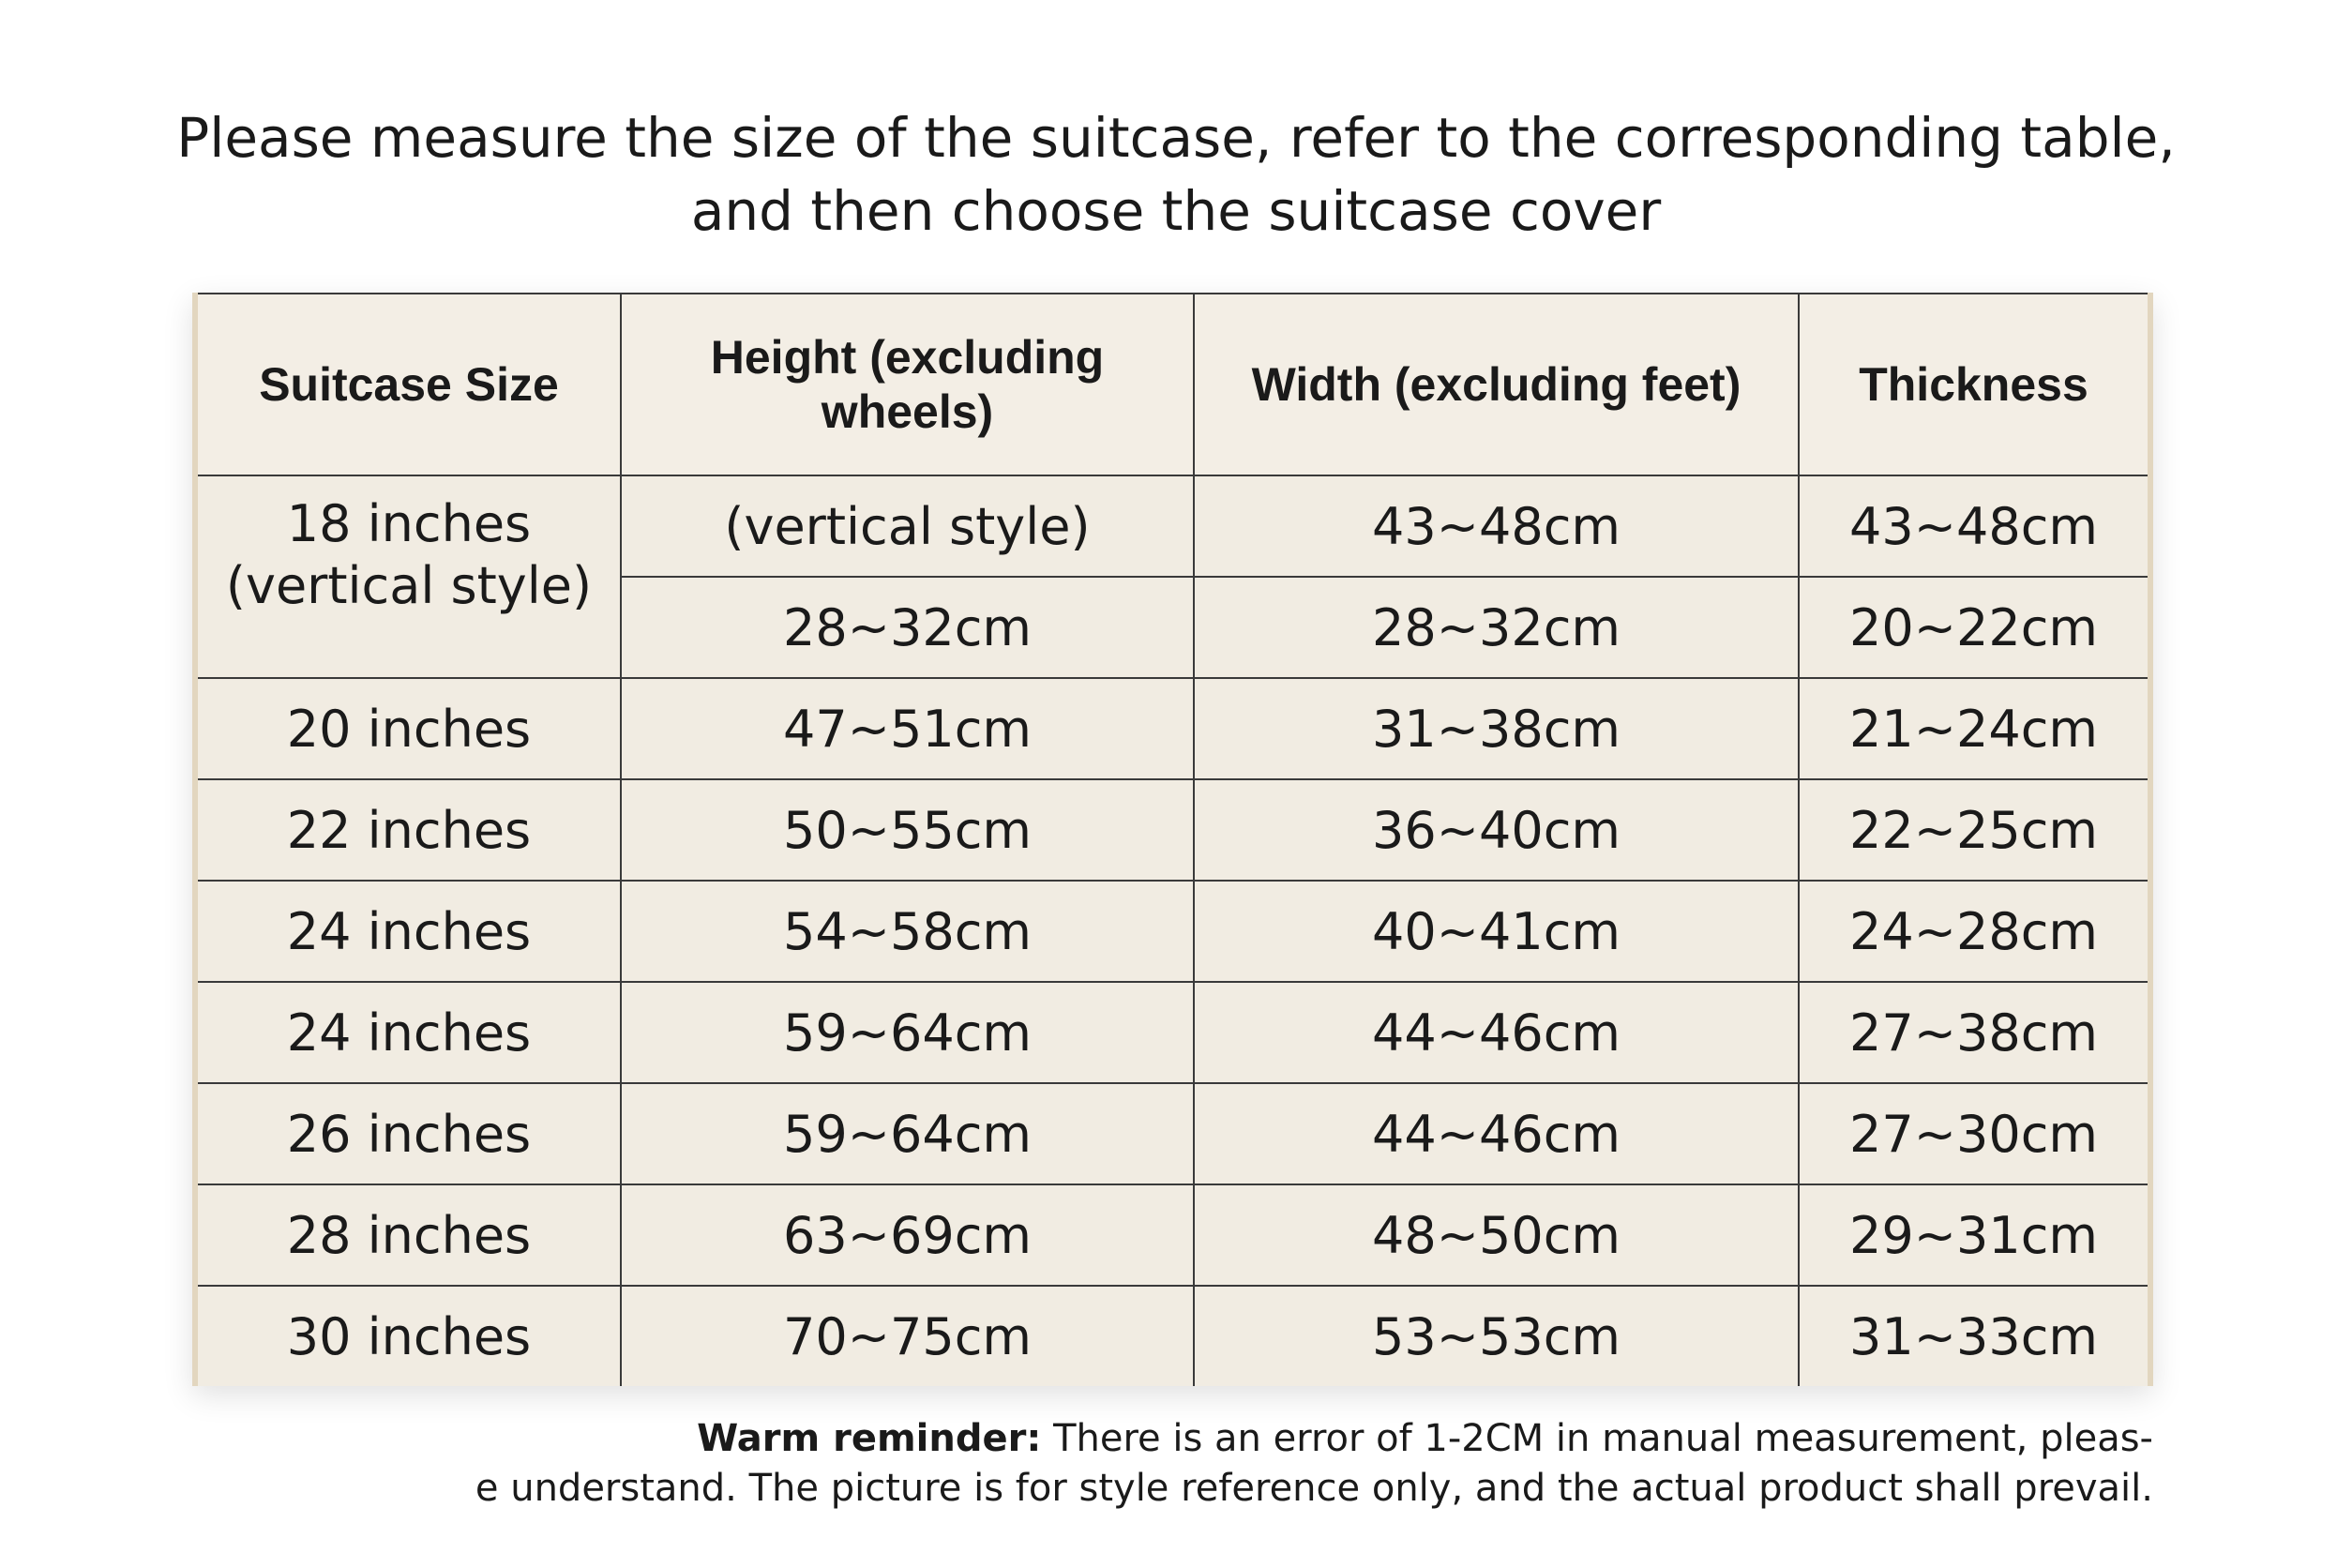 The width and height of the screenshot is (2352, 1568). Describe the element at coordinates (1496, 1235) in the screenshot. I see `table-cell: 48~50cm` at that location.